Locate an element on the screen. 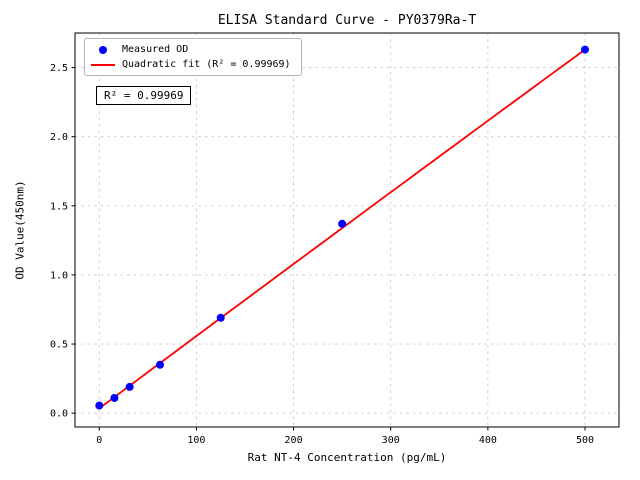 This screenshot has width=640, height=480. legend-label-measured-od: Measured OD is located at coordinates (155, 49).